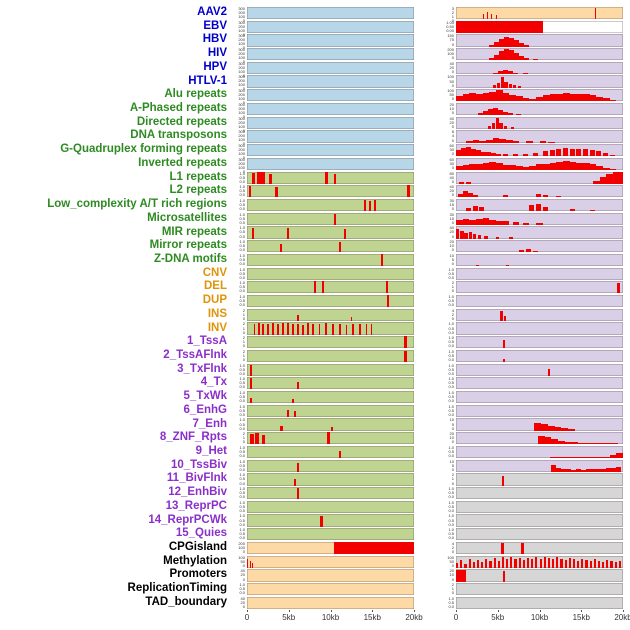 The width and height of the screenshot is (630, 630). I want to click on track-row-mir-repeats: MIR repeats 1.0 0.5 0.0 40 20 0, so click(315, 233).